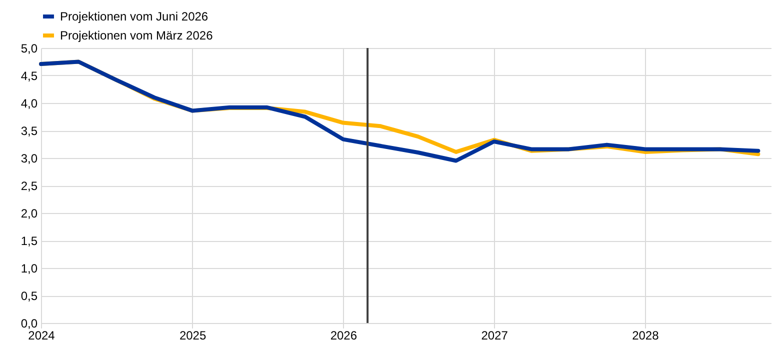 This screenshot has width=780, height=353. Describe the element at coordinates (29, 76) in the screenshot. I see `y-tick-label: 4,5` at that location.